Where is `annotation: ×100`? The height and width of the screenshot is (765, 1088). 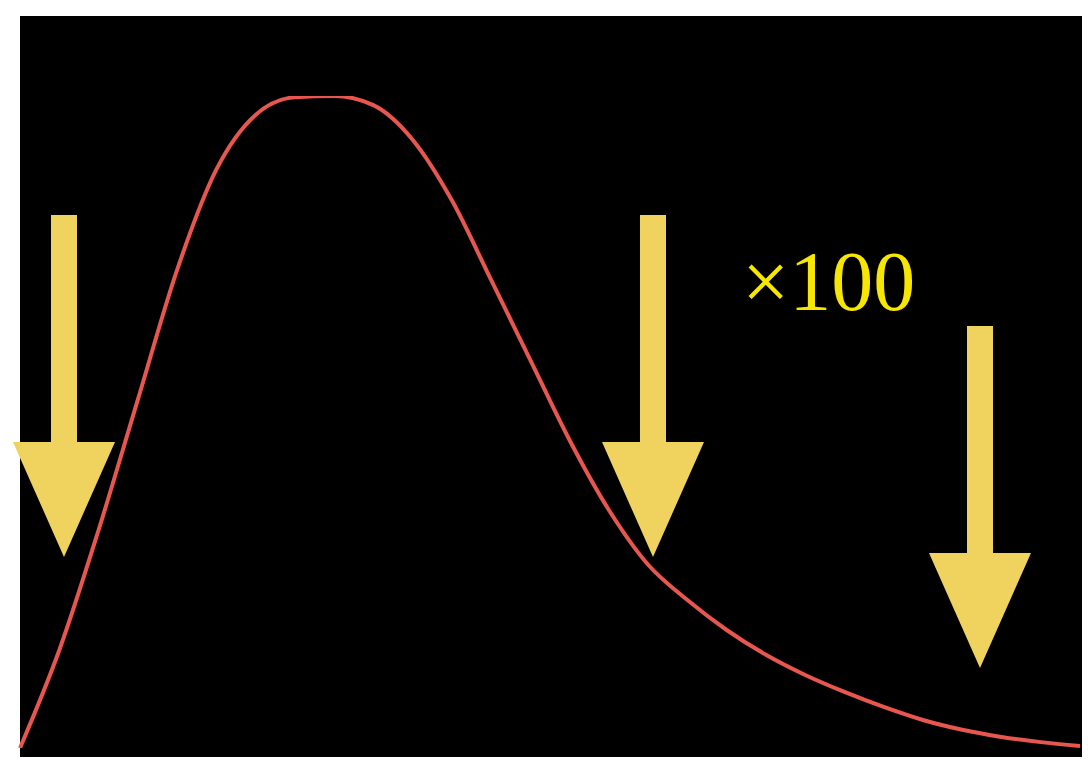
annotation: ×100 is located at coordinates (829, 281).